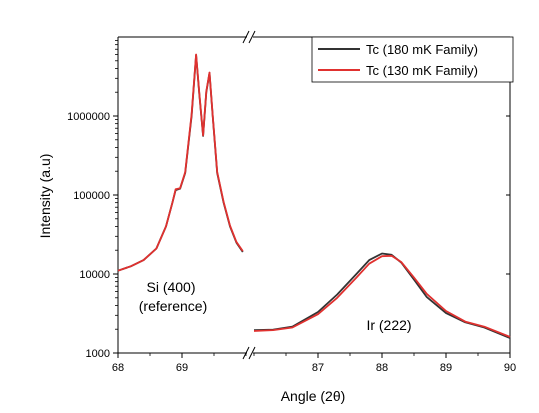  I want to click on annotation-si-line1: Si (400), so click(170, 287).